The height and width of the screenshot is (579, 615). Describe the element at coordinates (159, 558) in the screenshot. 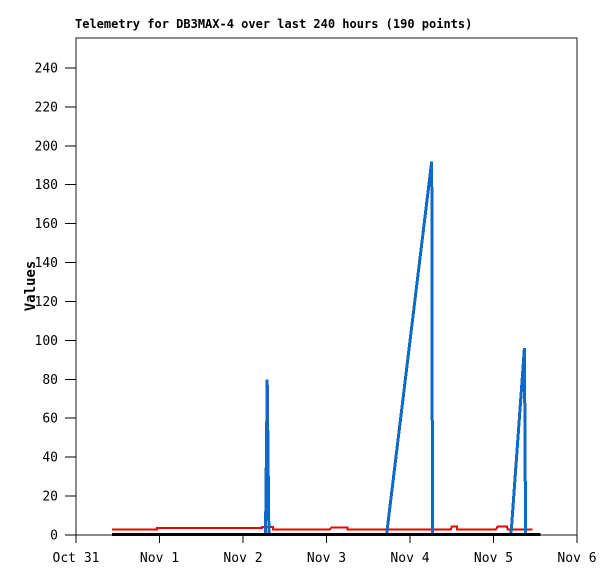

I see `x-tick-label: Nov 1` at that location.